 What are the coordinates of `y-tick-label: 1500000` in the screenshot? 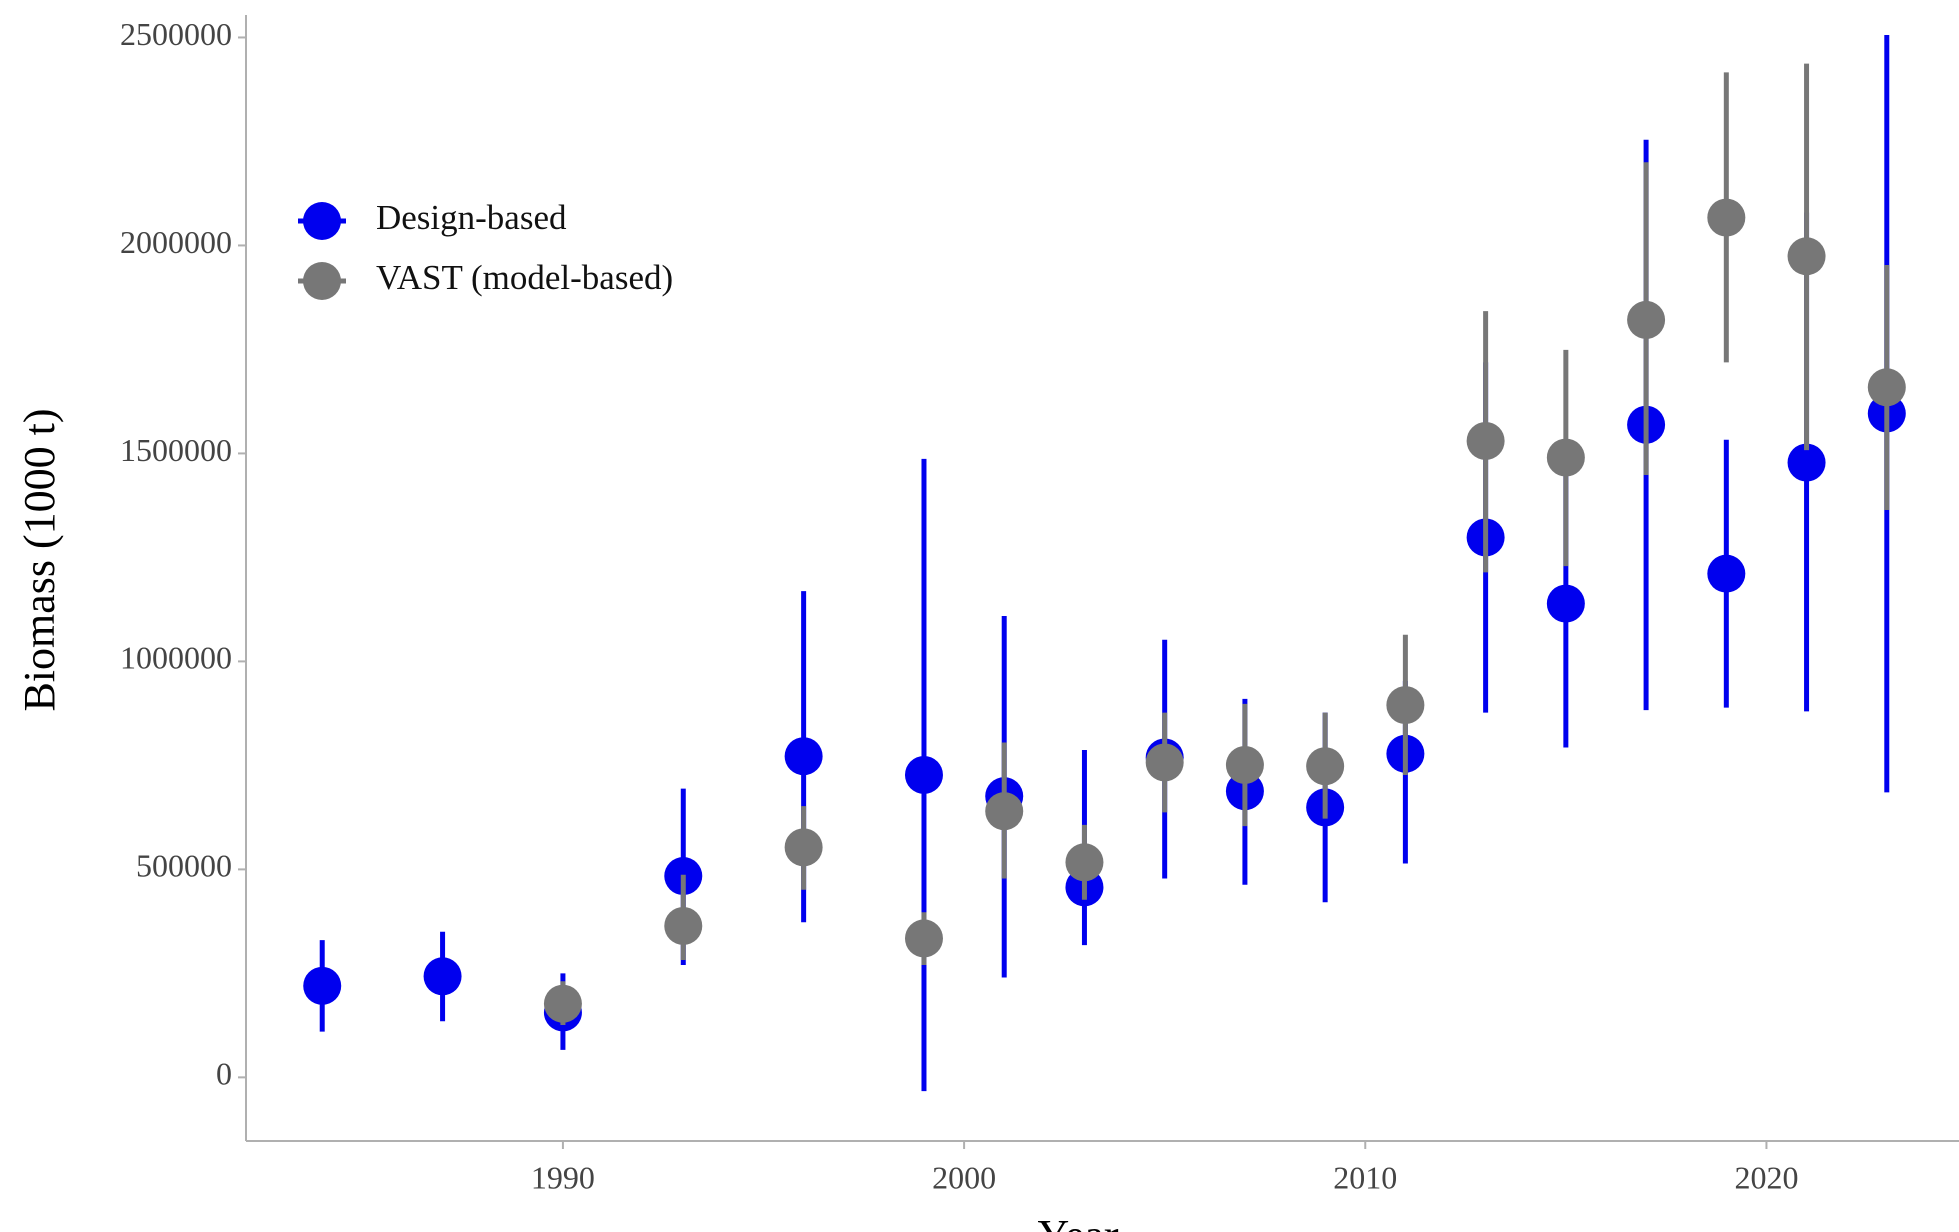 It's located at (176, 450).